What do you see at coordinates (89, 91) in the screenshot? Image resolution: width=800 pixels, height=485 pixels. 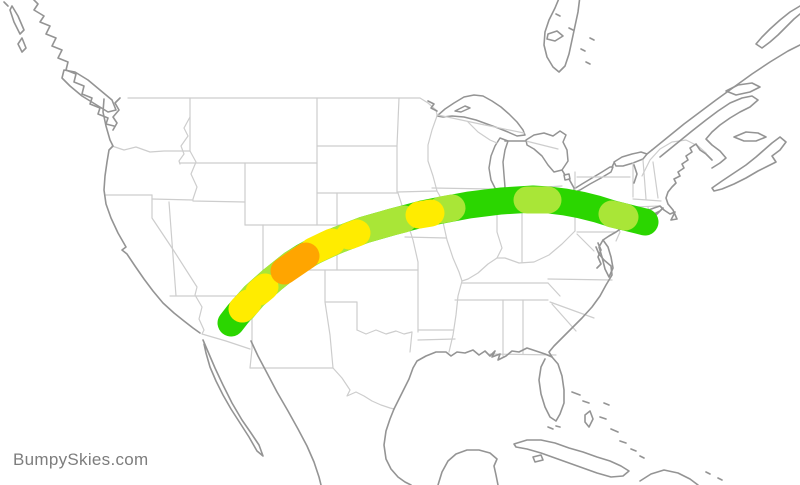 I see `vancouver-island` at bounding box center [89, 91].